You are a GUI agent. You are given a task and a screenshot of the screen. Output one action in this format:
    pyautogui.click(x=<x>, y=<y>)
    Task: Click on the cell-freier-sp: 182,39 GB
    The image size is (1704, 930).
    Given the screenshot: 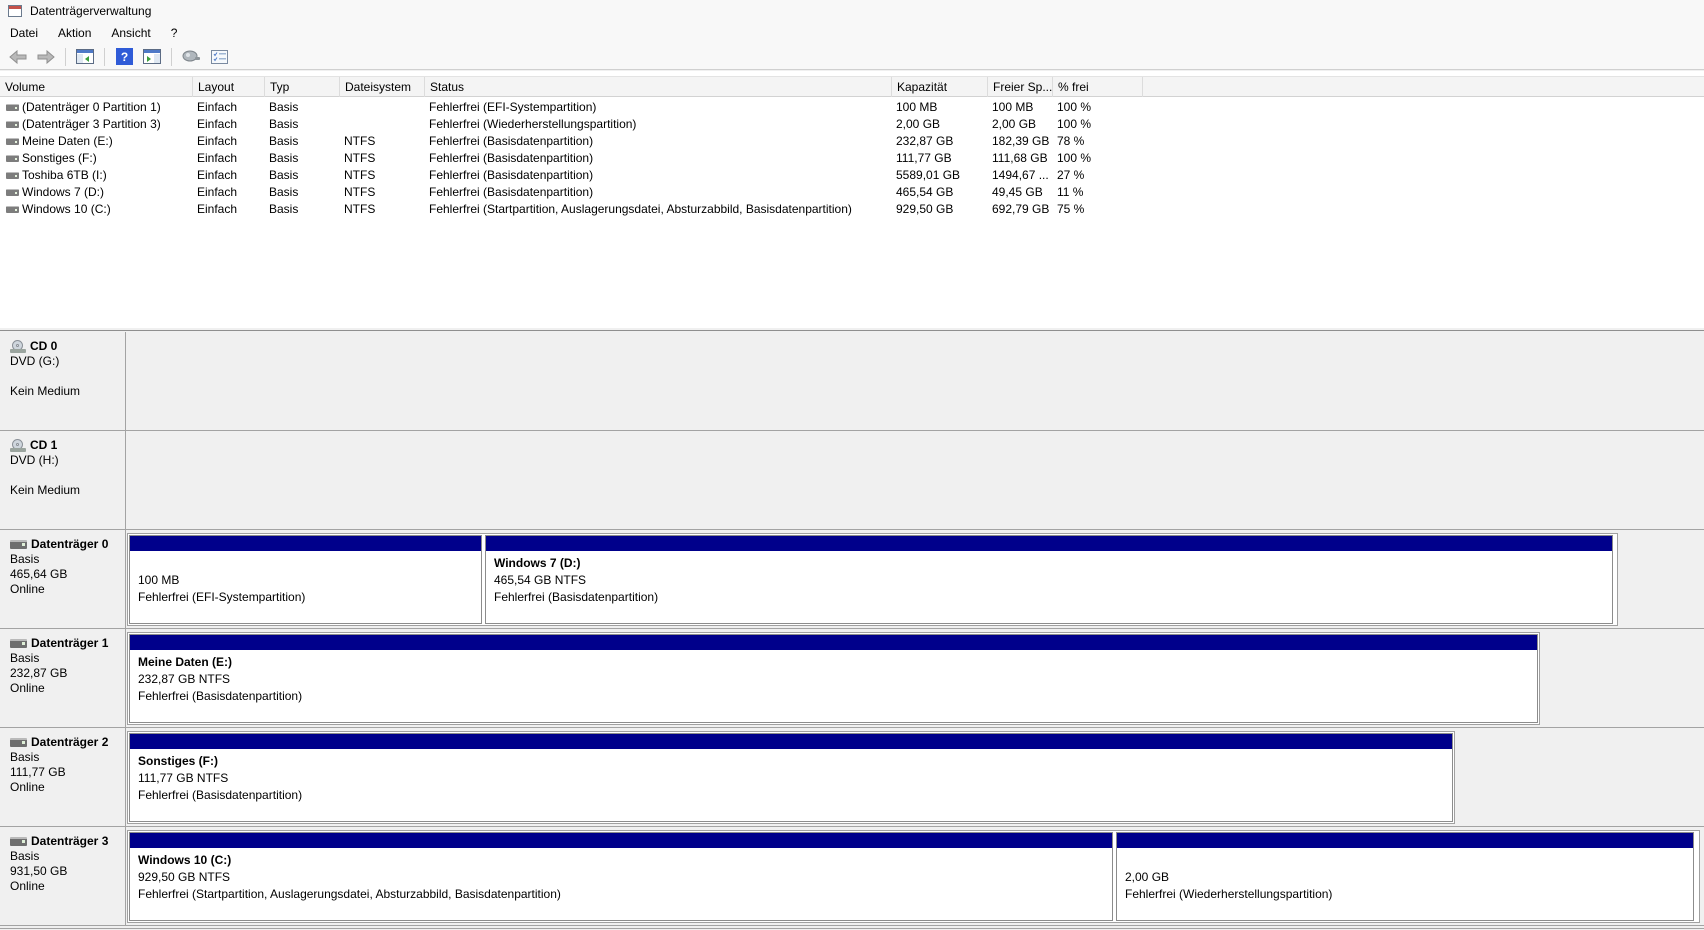 What is the action you would take?
    pyautogui.click(x=1021, y=141)
    